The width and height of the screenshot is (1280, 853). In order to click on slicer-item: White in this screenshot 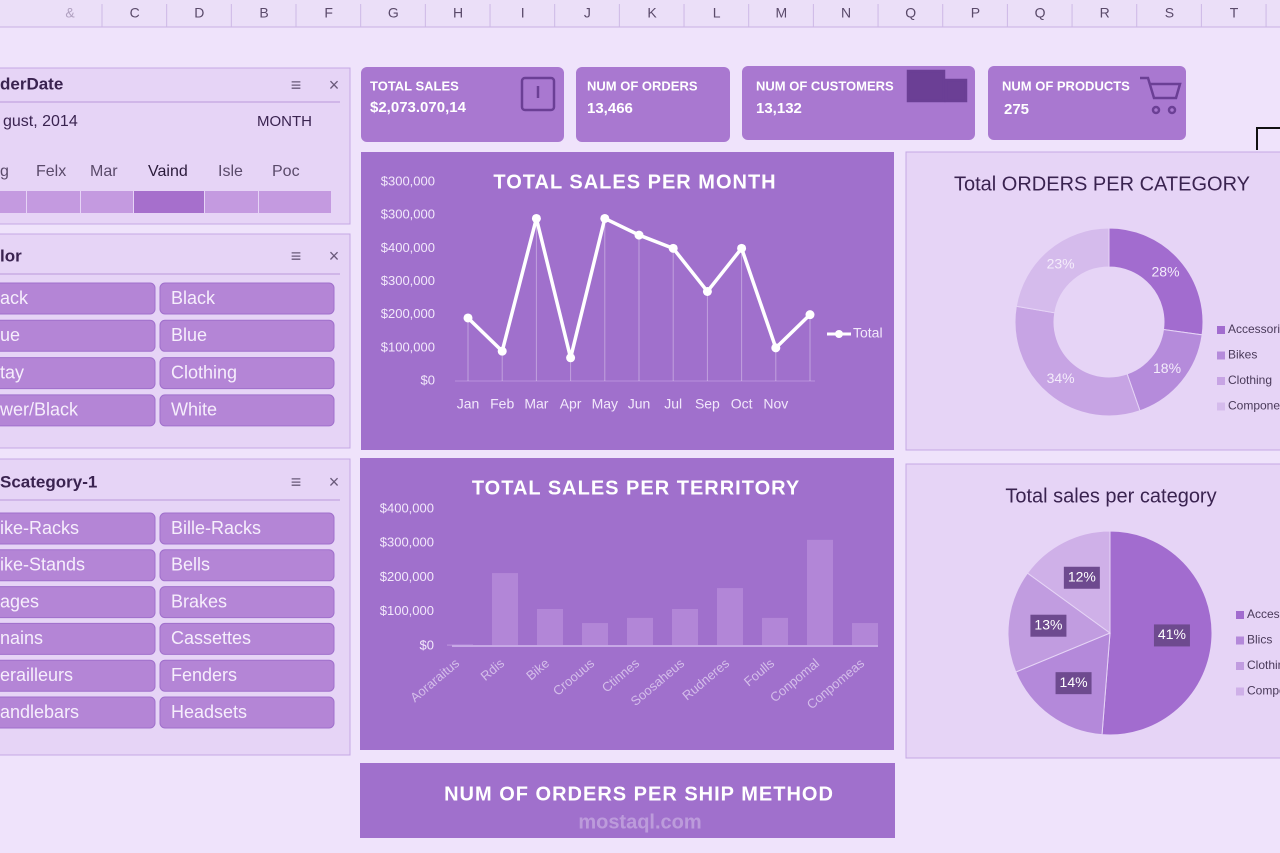, I will do `click(194, 410)`.